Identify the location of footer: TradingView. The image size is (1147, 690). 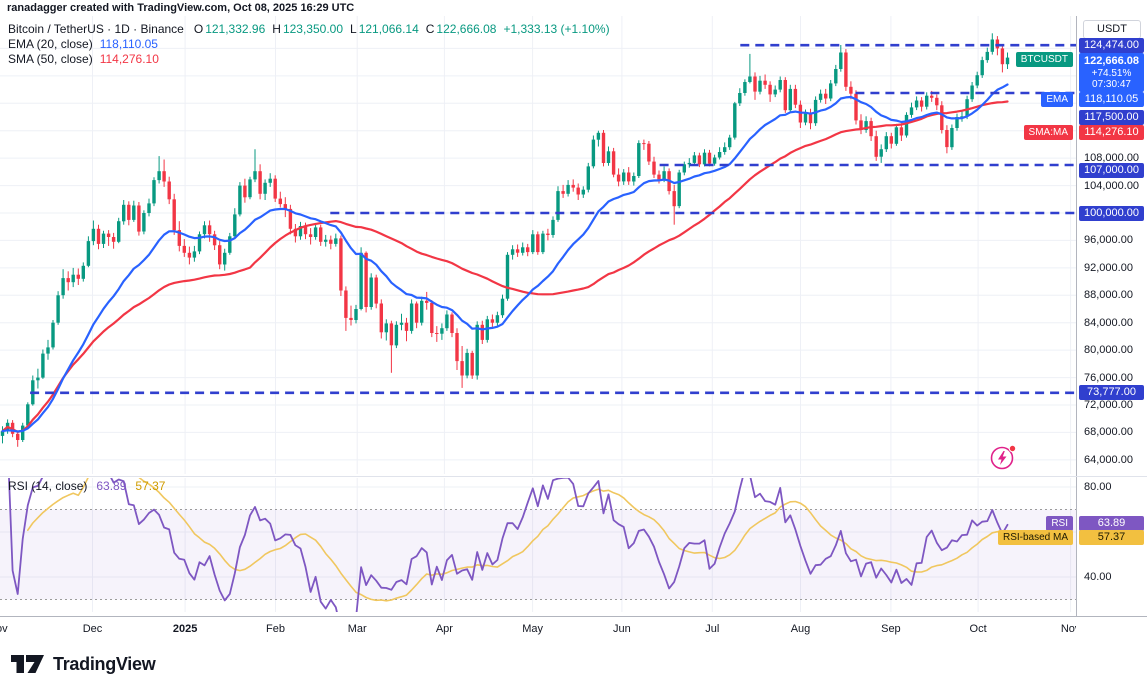
(83, 664).